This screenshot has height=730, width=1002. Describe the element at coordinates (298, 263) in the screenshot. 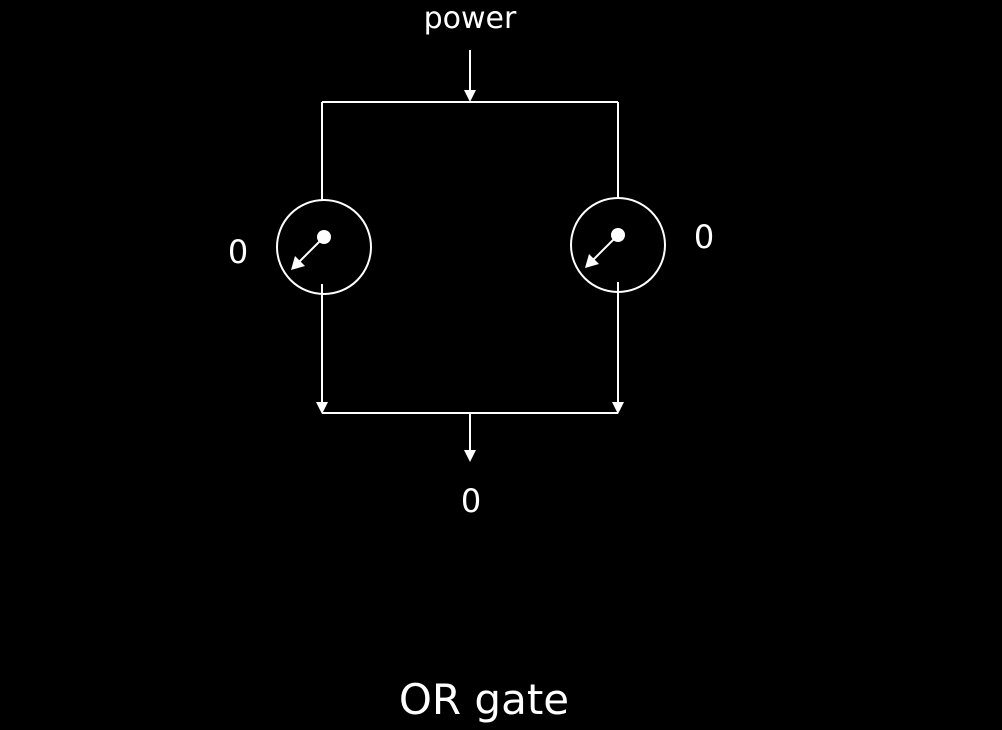

I see `left-switch-lever-head` at that location.